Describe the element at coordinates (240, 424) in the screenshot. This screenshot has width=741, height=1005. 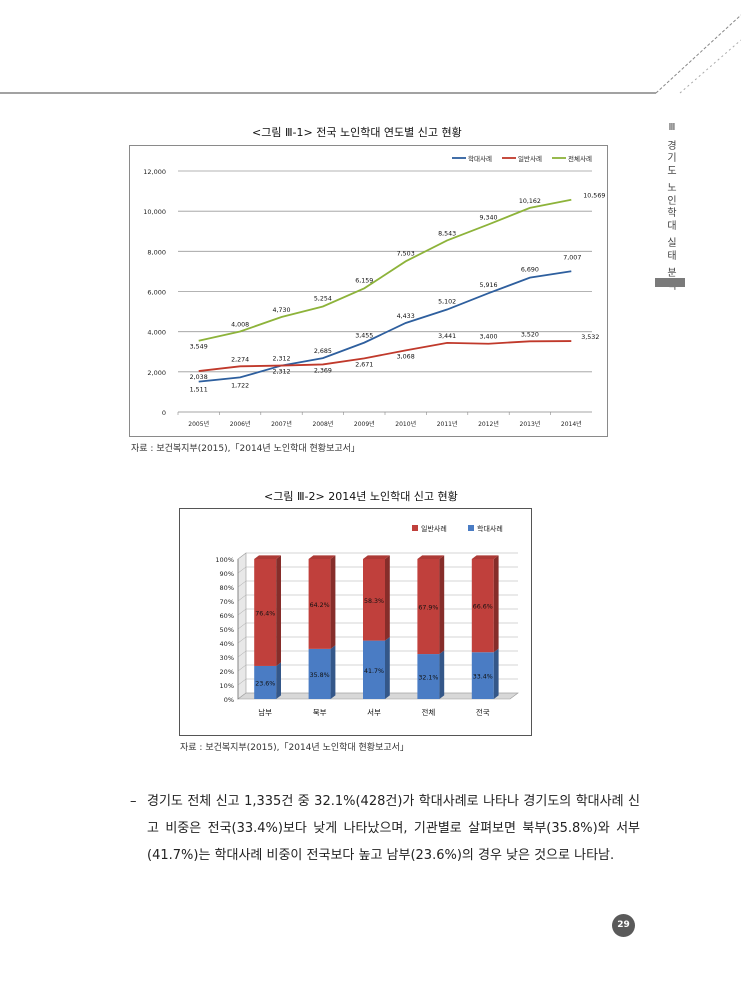
I see `x-tick-label: 2006년` at that location.